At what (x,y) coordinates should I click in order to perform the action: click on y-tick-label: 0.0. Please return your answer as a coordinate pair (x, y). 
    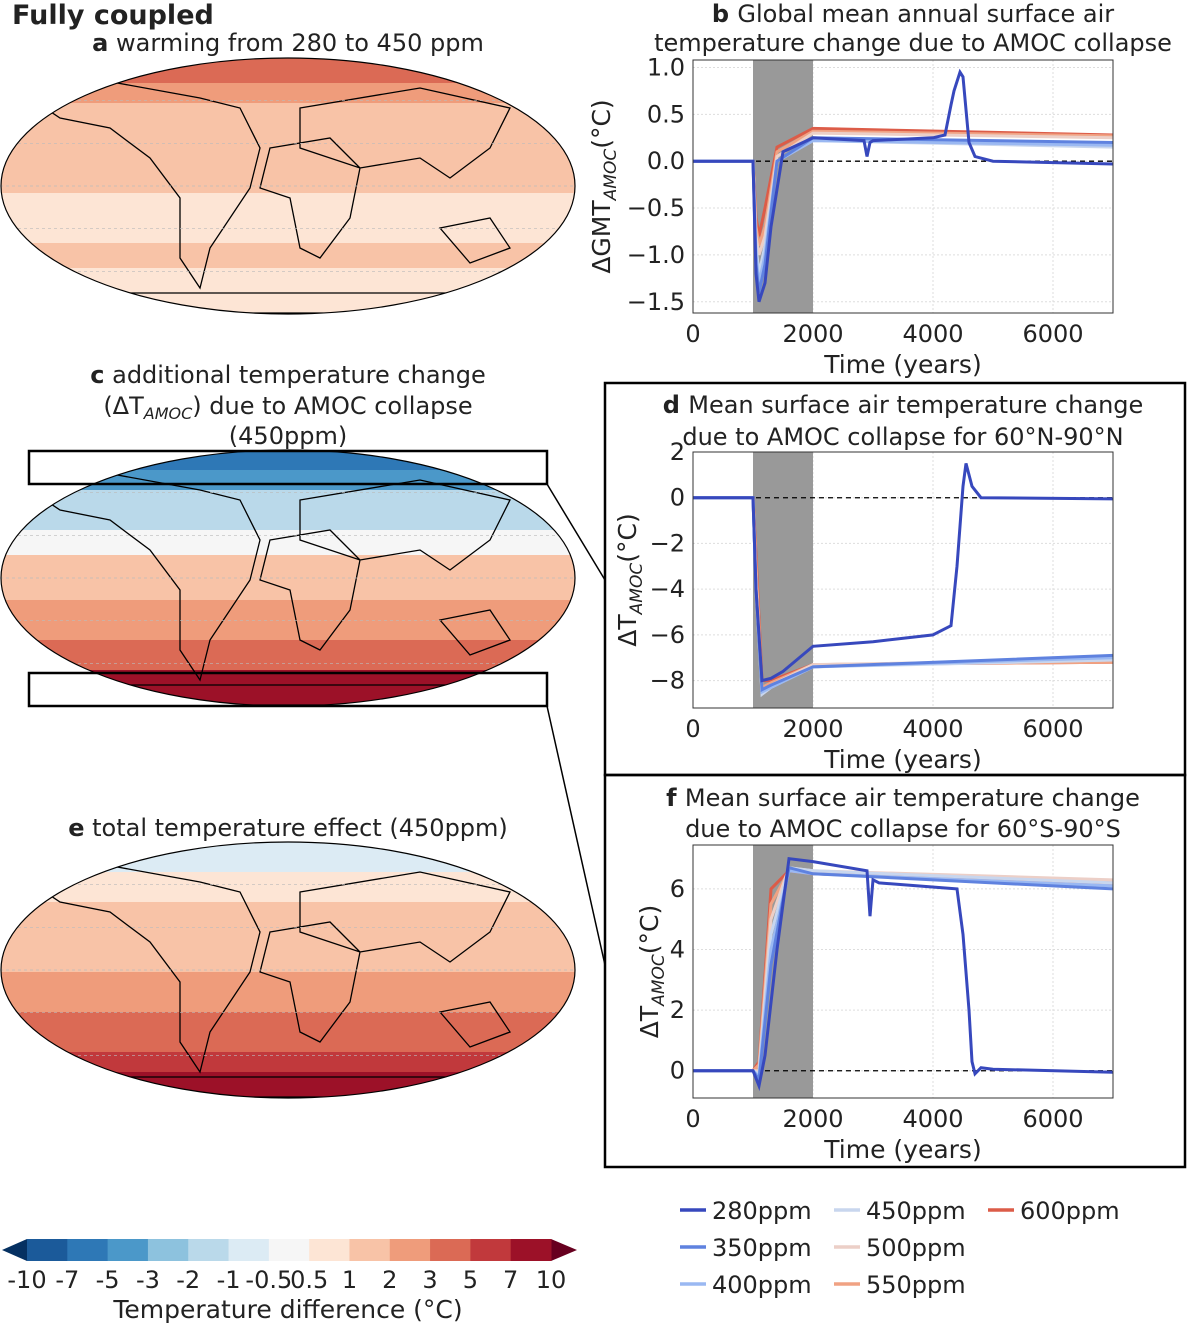
    Looking at the image, I should click on (666, 161).